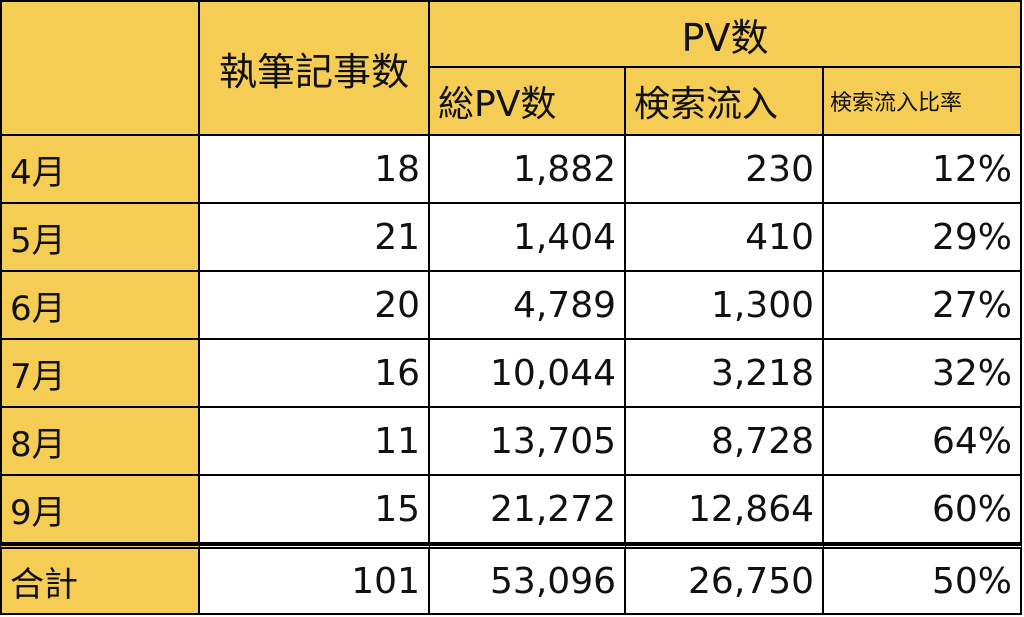  What do you see at coordinates (923, 510) in the screenshot?
I see `ratio-value: 60%` at bounding box center [923, 510].